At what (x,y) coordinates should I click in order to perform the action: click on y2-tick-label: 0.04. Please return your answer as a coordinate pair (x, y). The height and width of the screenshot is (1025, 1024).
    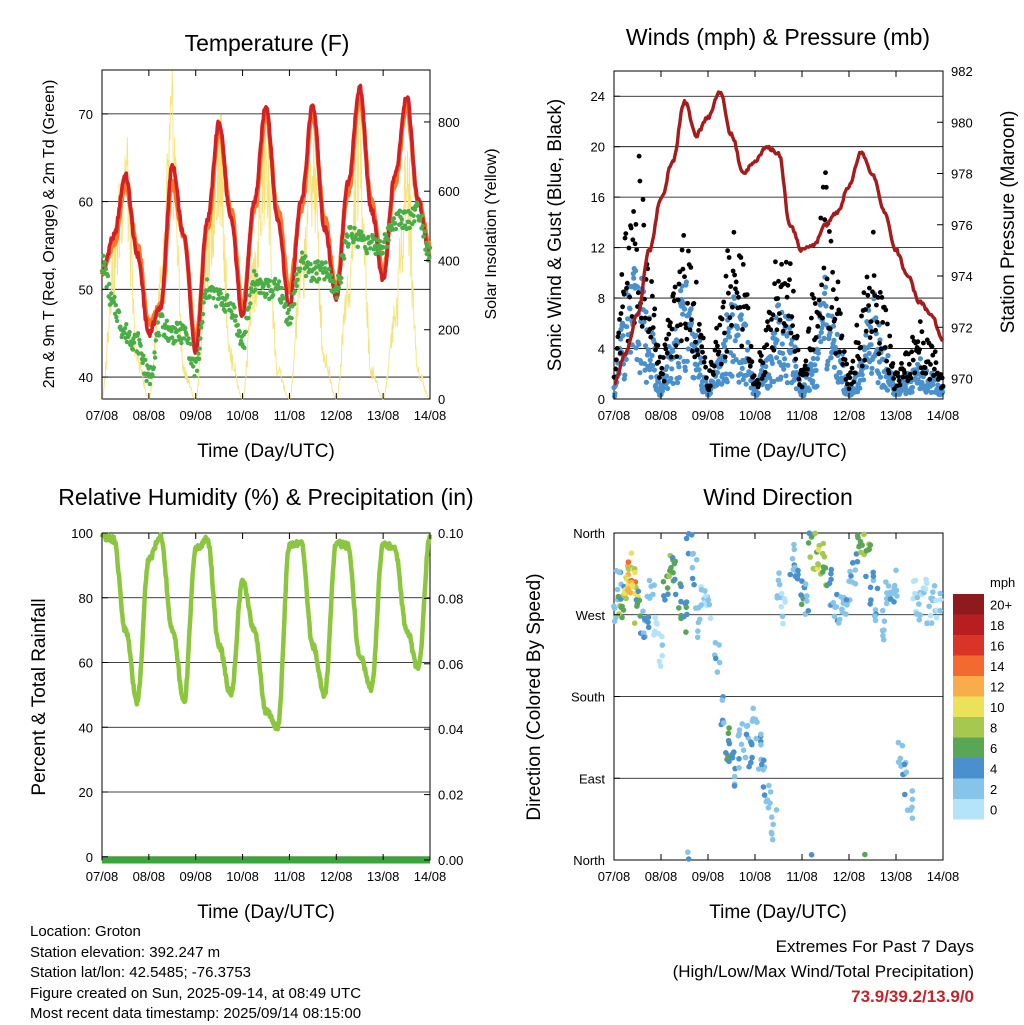
    Looking at the image, I should click on (450, 729).